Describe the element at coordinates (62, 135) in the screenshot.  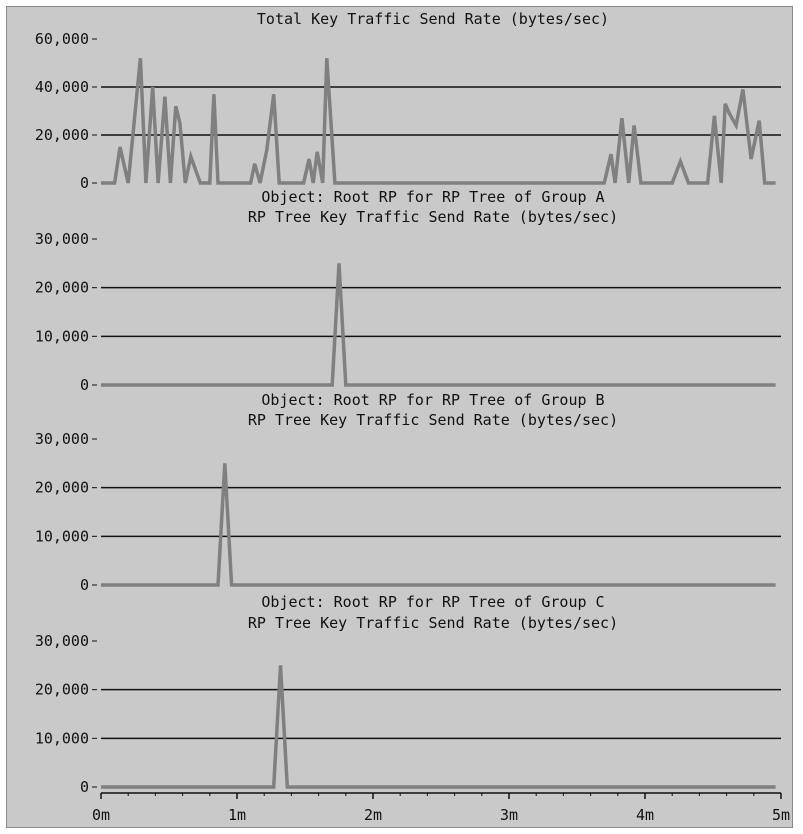
I see `chart-1-y-tick-label: 20,000` at that location.